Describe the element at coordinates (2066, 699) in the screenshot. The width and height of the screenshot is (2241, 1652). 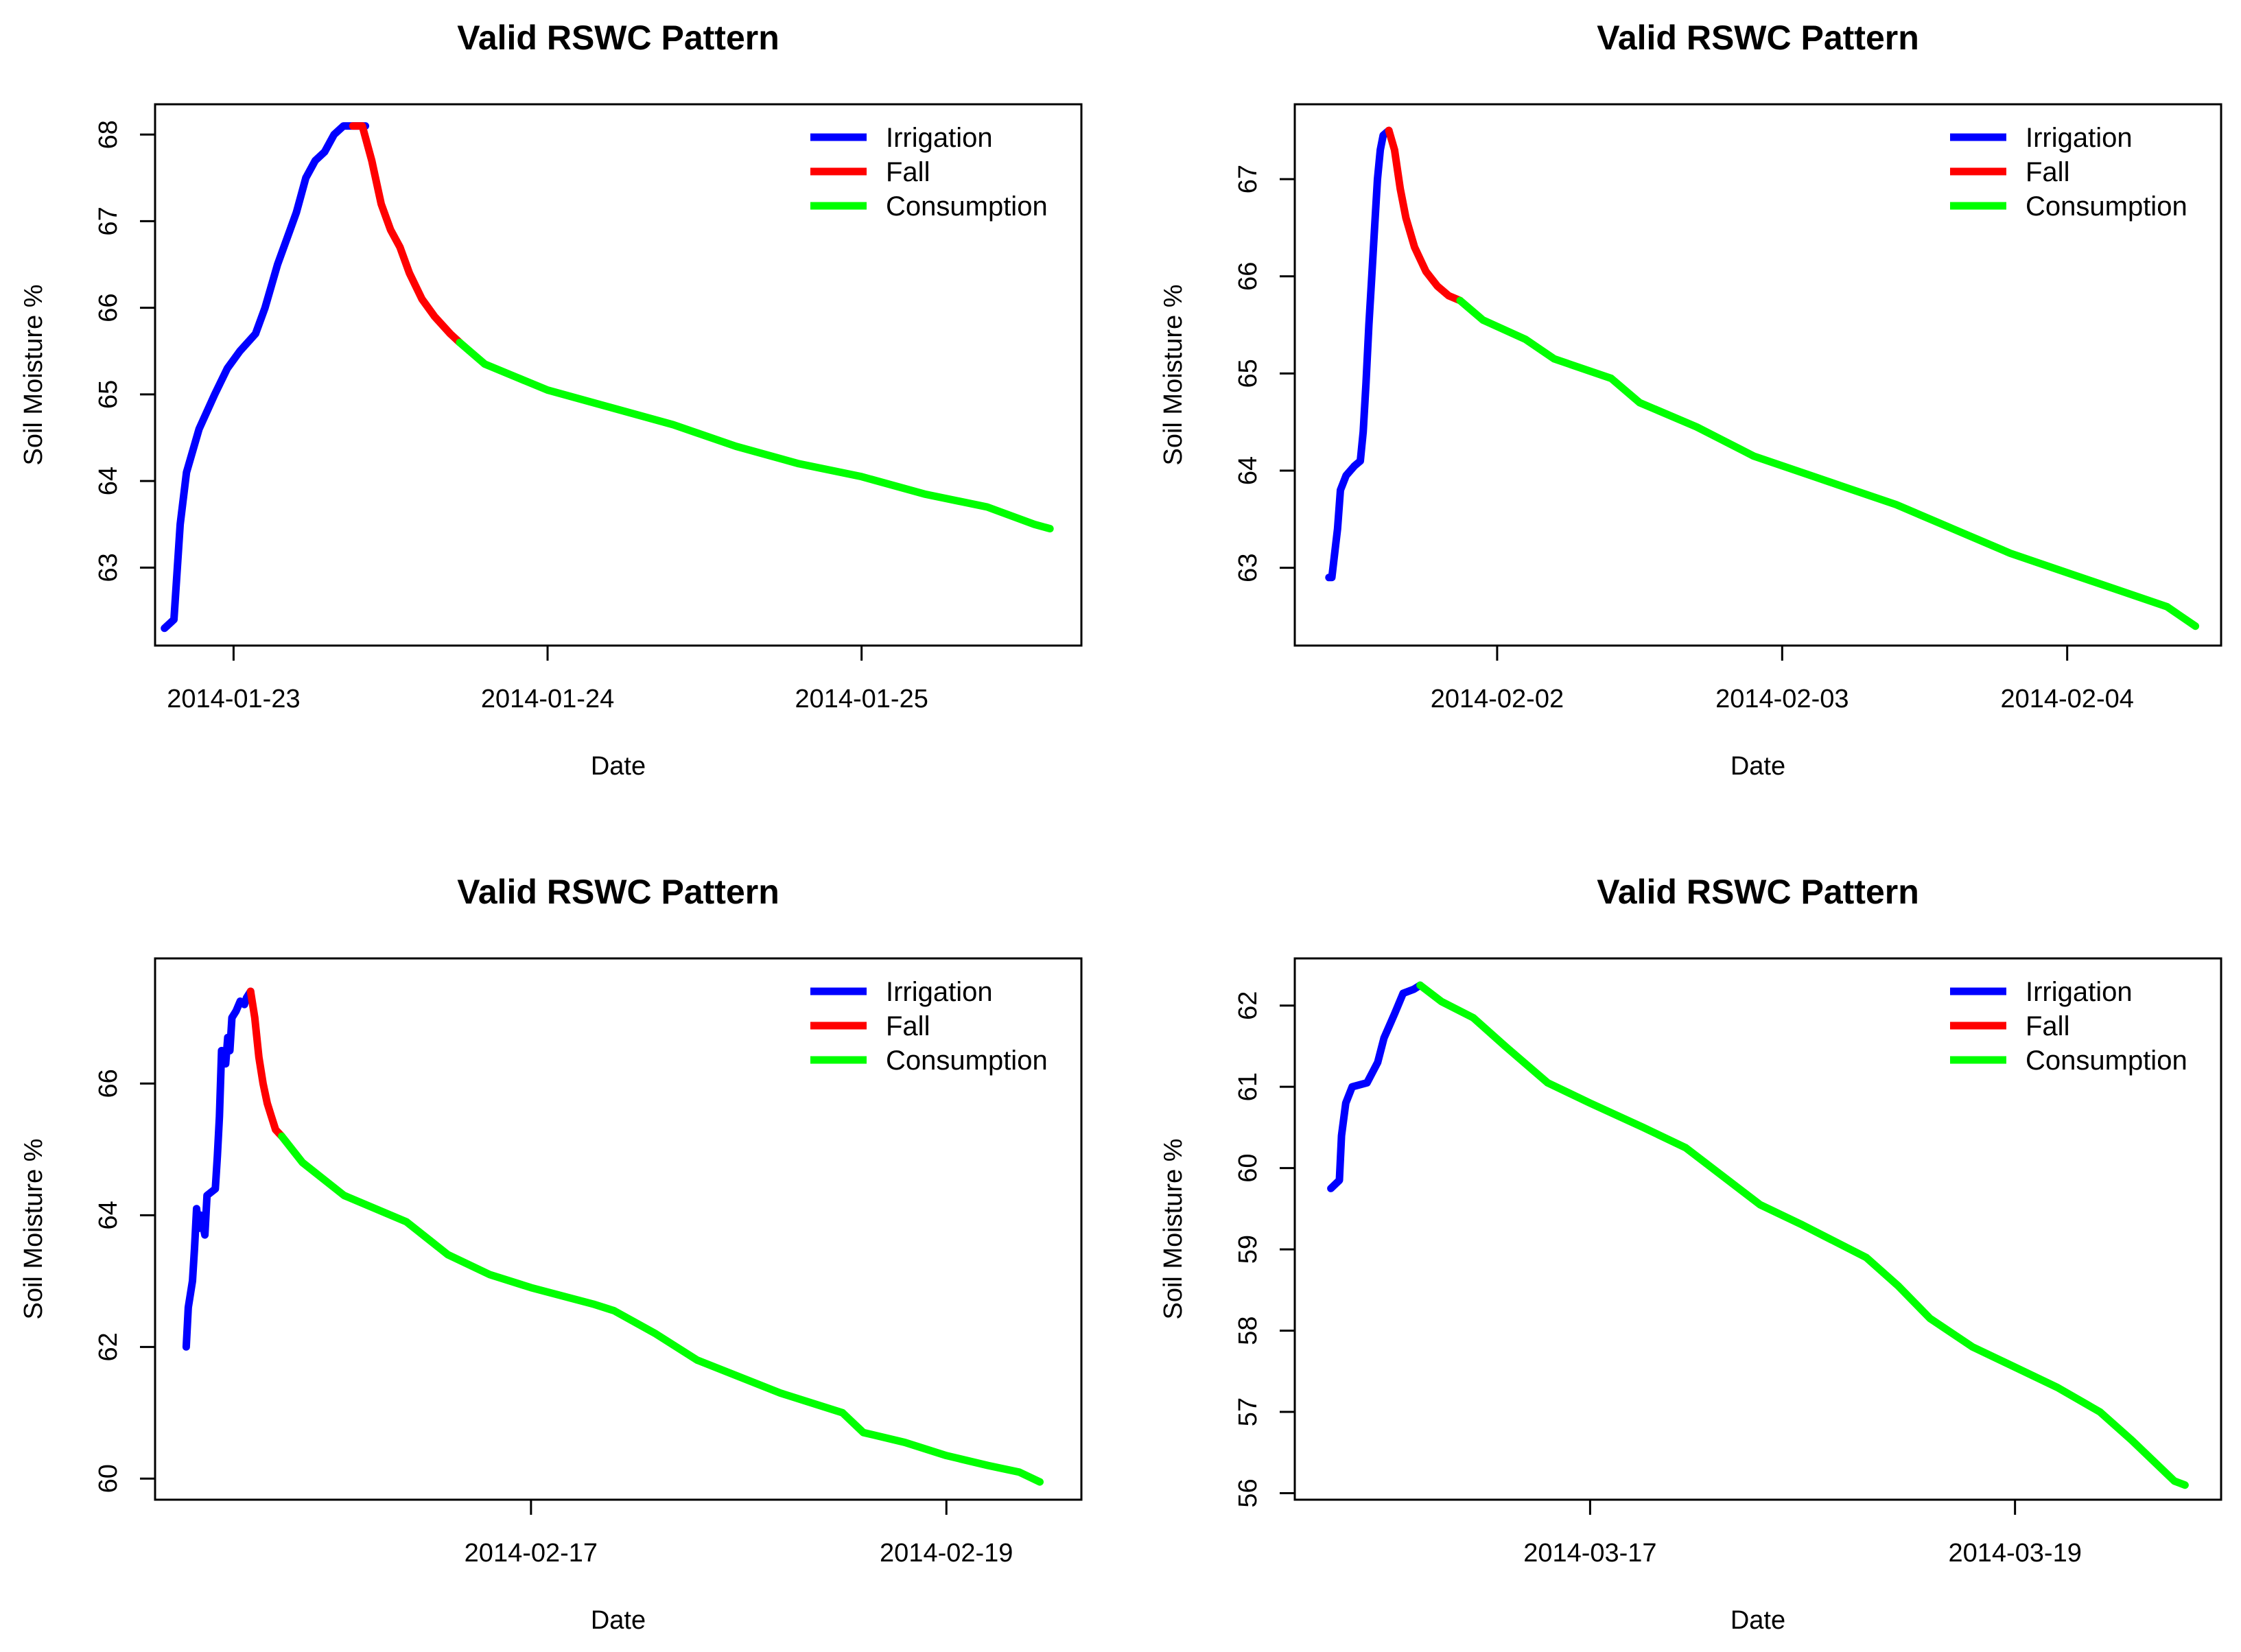
I see `x-tick-label: 2014-02-04` at that location.